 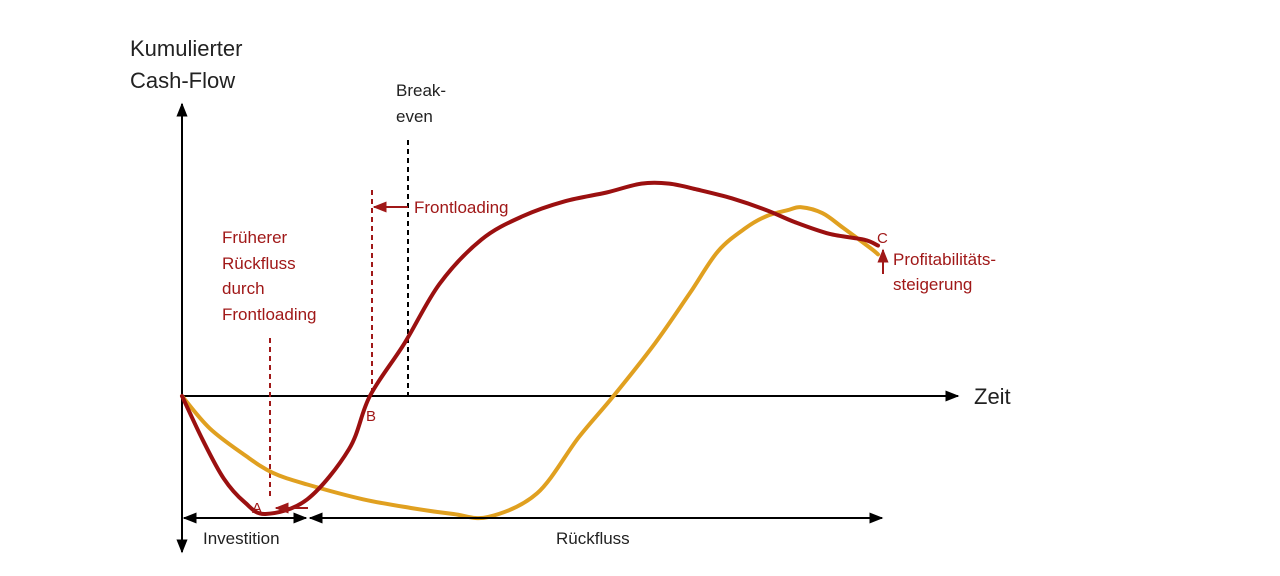 I want to click on point-a-label: A, so click(x=257, y=508).